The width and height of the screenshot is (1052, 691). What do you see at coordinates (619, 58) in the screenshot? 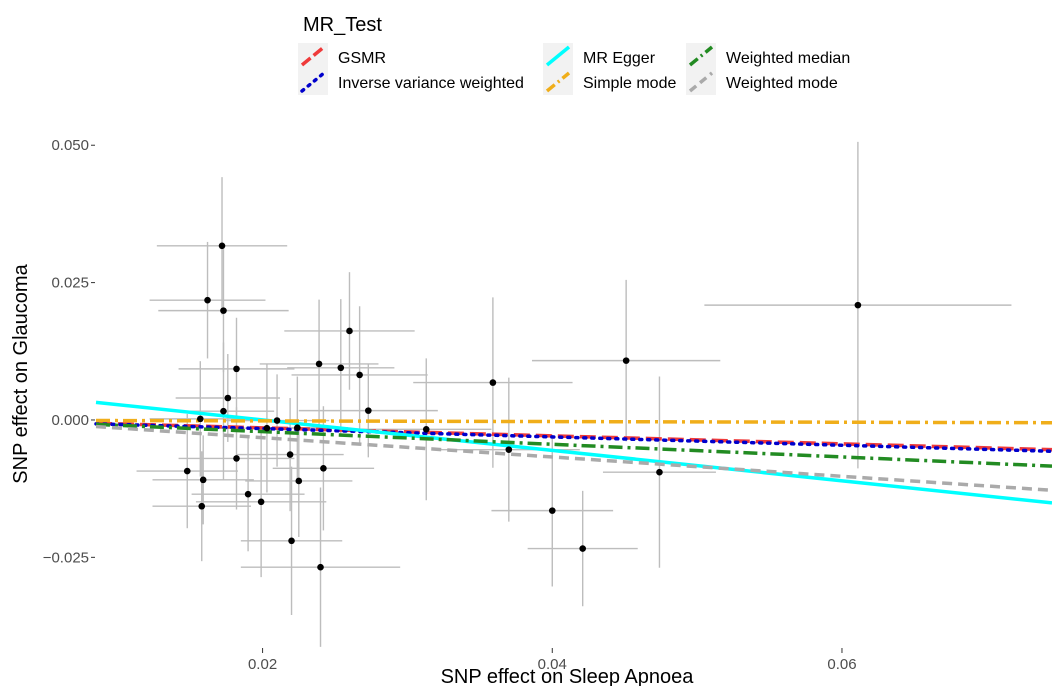
I see `legend-label-mr-egger: MR Egger` at bounding box center [619, 58].